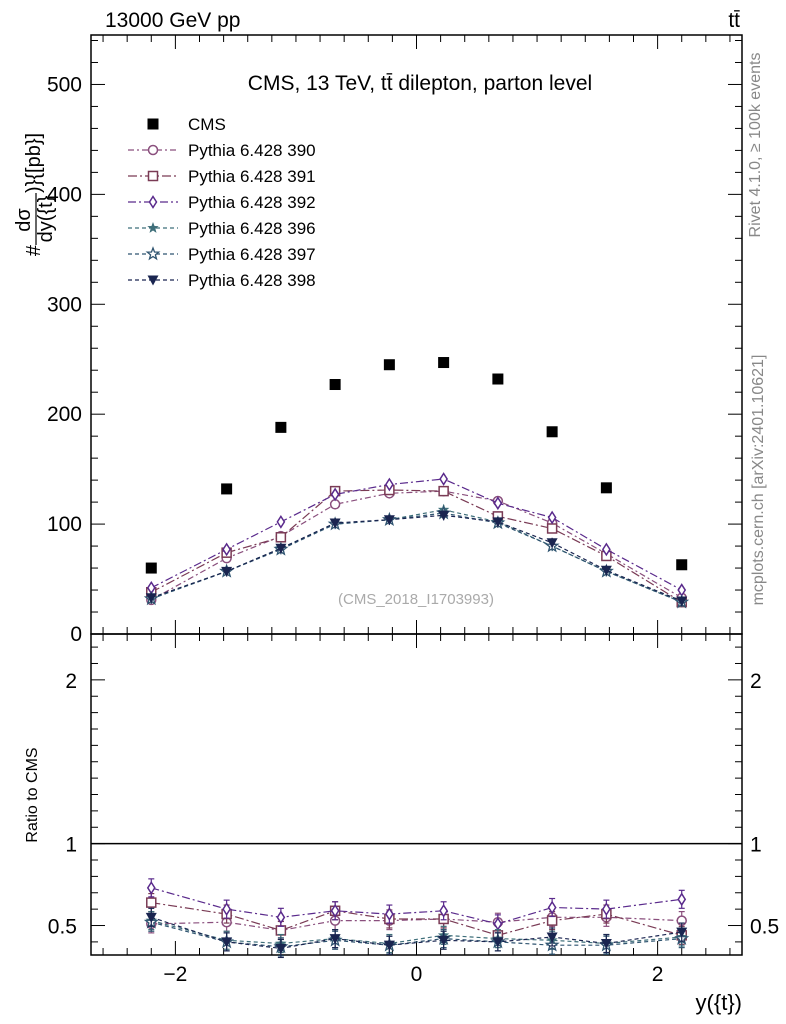 The width and height of the screenshot is (786, 1024). What do you see at coordinates (34, 250) in the screenshot?
I see `ylabel-prefix: #` at bounding box center [34, 250].